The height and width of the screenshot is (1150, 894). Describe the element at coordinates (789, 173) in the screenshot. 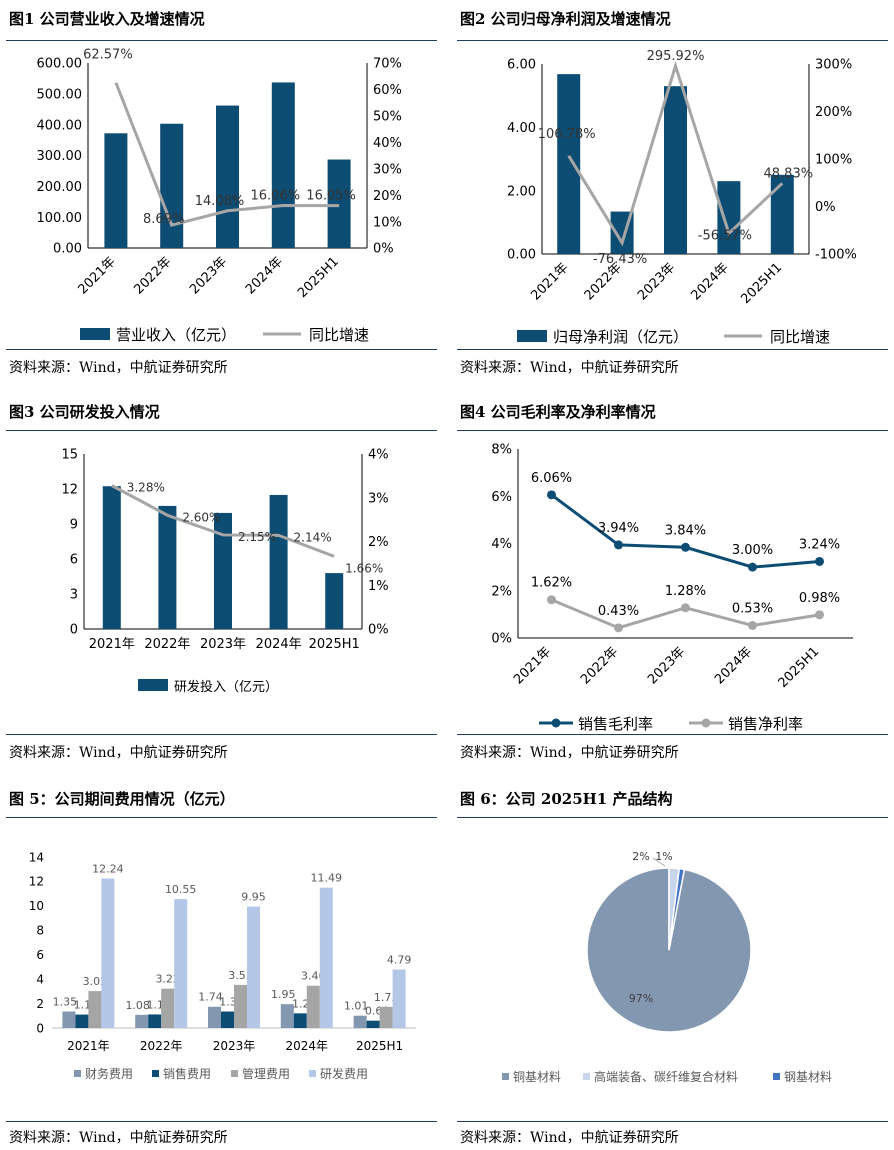

I see `data-label: 48.83%` at that location.